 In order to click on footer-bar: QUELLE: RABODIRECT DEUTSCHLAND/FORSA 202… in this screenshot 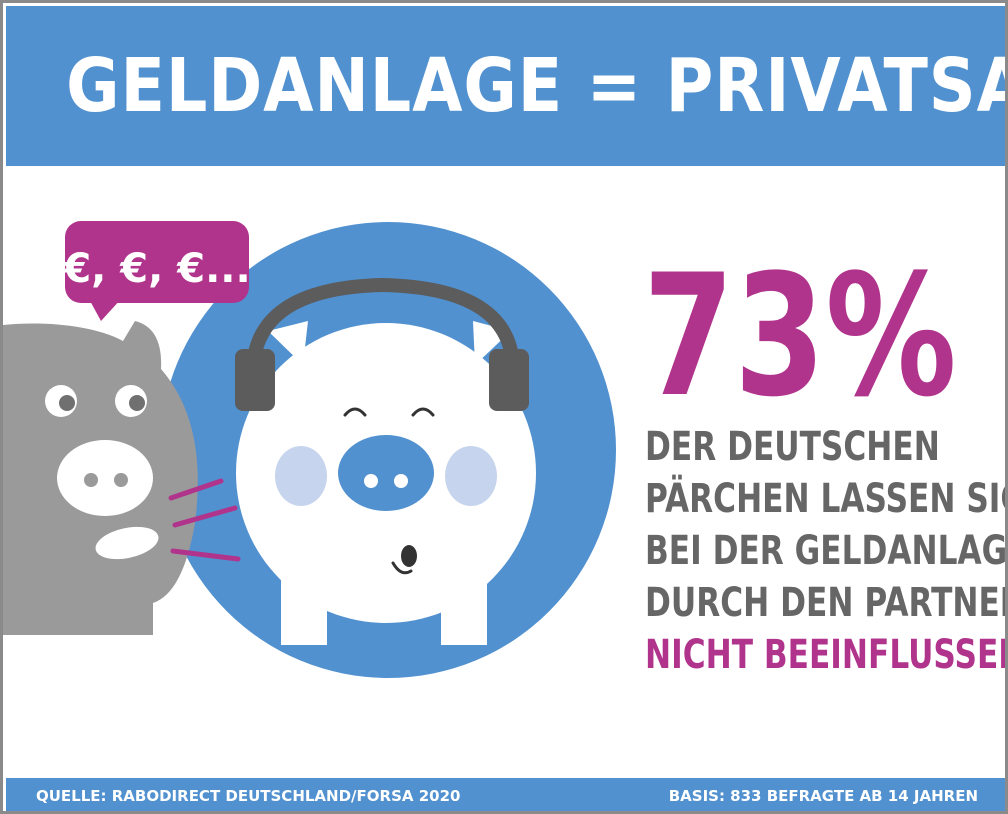, I will do `click(505, 794)`.